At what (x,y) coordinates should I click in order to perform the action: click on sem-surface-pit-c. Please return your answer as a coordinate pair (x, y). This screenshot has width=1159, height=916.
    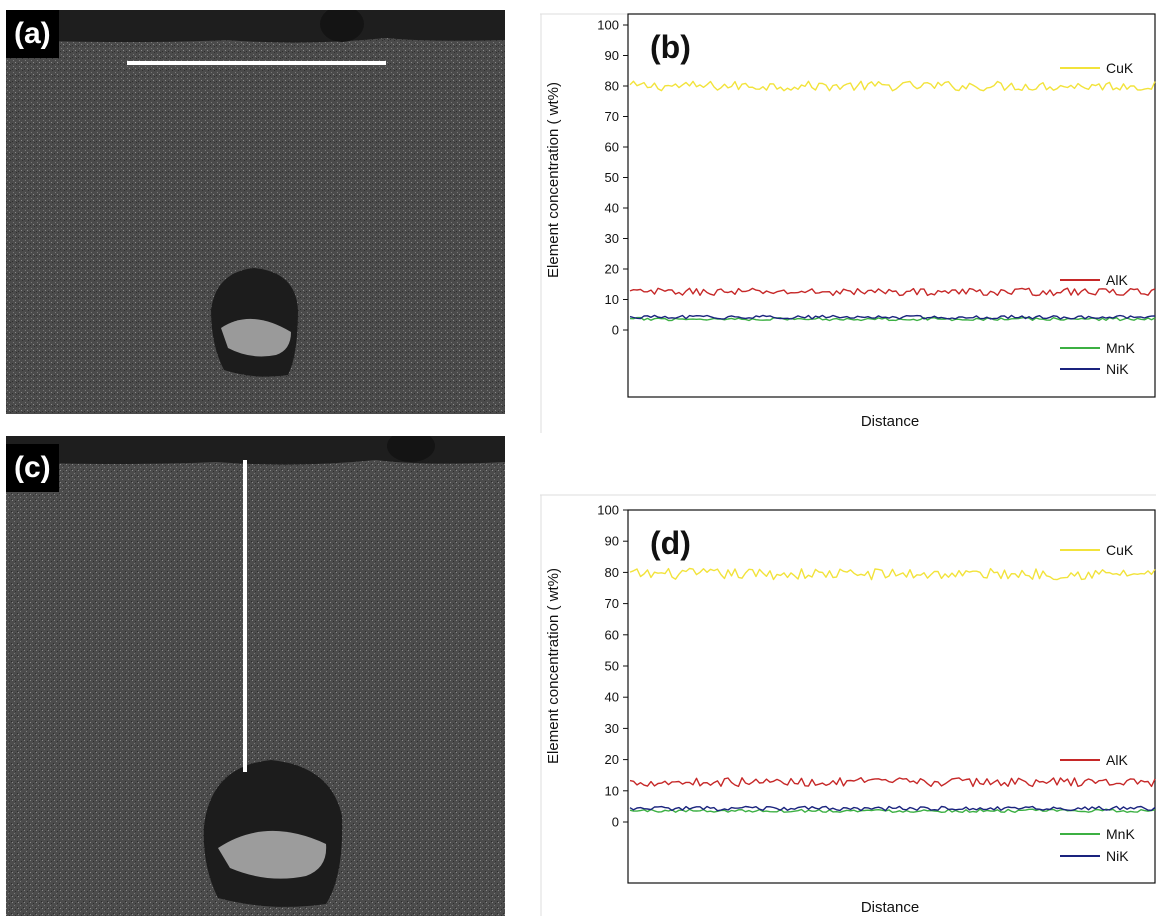
    Looking at the image, I should click on (411, 449).